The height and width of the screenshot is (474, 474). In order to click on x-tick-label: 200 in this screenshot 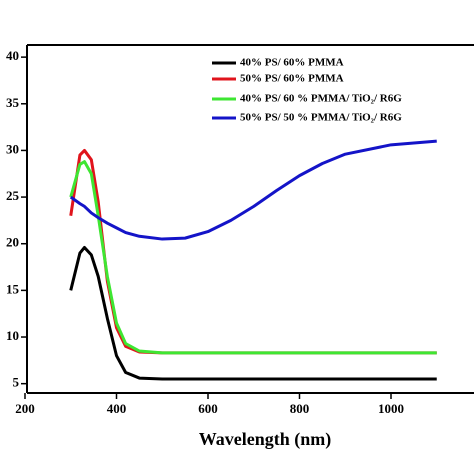, I will do `click(25, 408)`.